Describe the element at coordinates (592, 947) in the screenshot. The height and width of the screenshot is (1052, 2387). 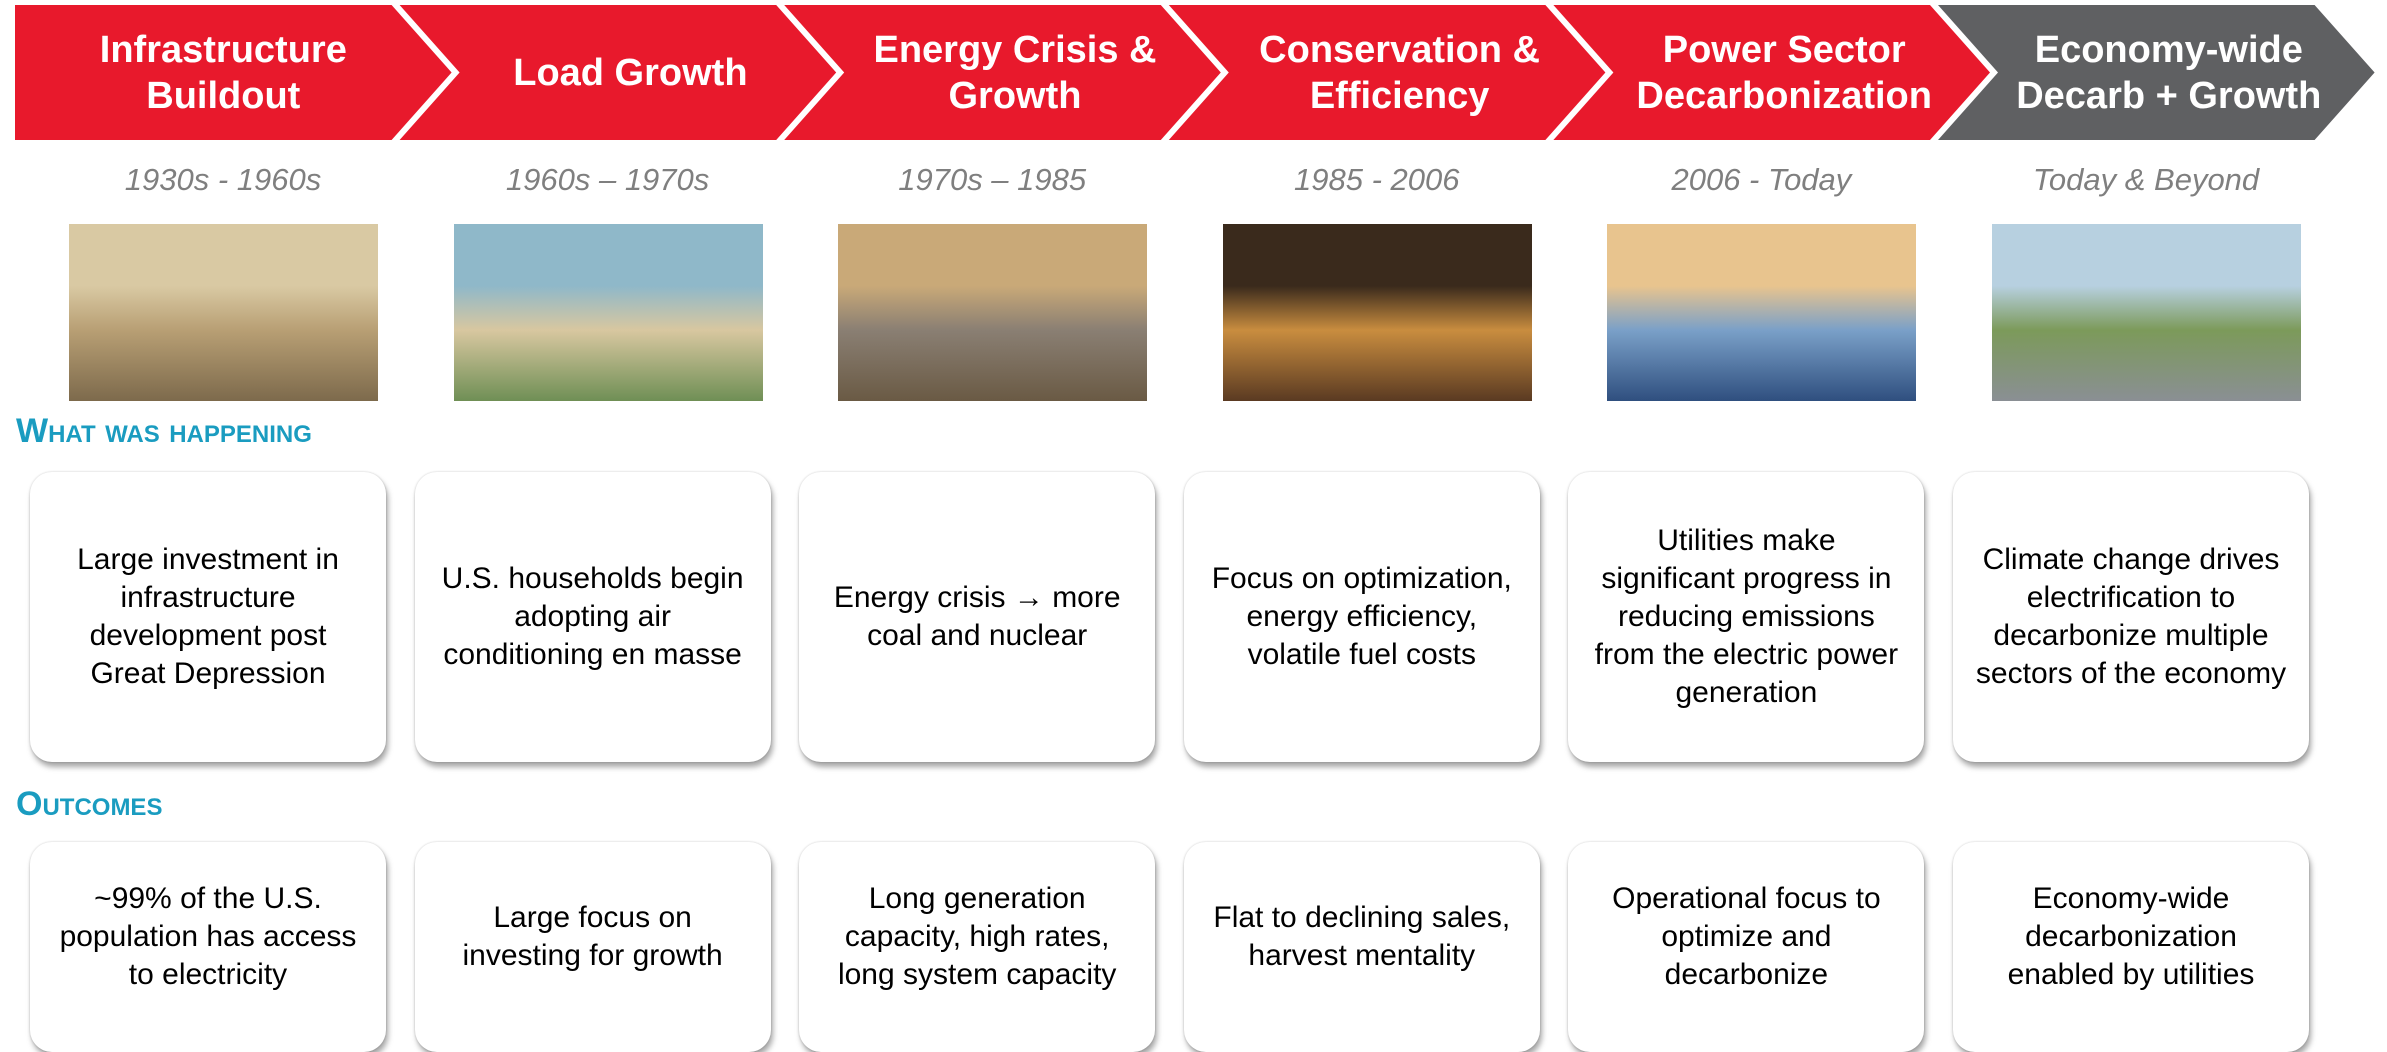
I see `outcome-card: Large focus on investing for growth` at that location.